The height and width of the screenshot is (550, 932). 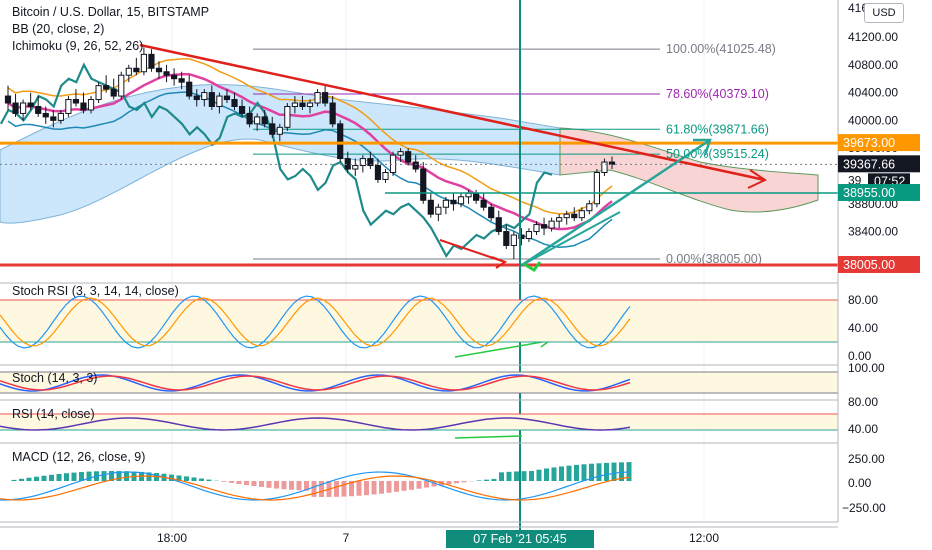 I want to click on bb-legend: BB (20, close, 2), so click(x=58, y=29).